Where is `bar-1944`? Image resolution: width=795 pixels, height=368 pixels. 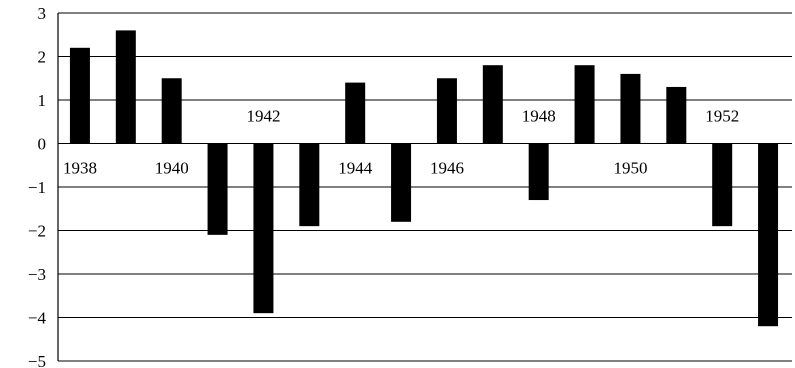 bar-1944 is located at coordinates (355, 113).